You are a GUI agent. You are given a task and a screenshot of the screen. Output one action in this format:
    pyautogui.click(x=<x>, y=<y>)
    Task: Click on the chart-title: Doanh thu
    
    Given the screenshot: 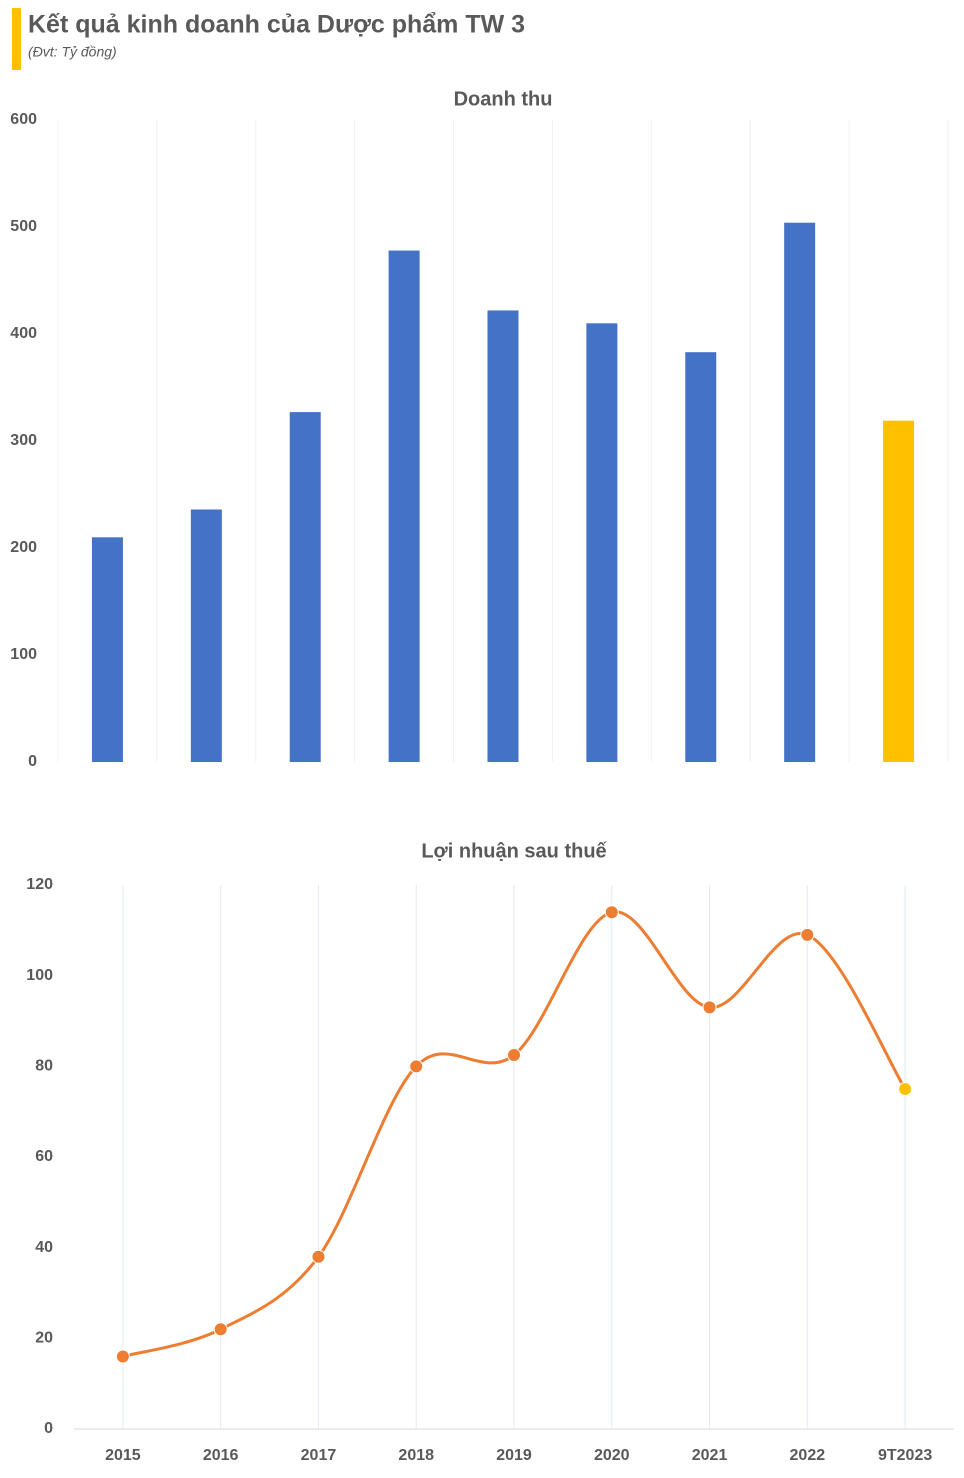 What is the action you would take?
    pyautogui.click(x=503, y=99)
    